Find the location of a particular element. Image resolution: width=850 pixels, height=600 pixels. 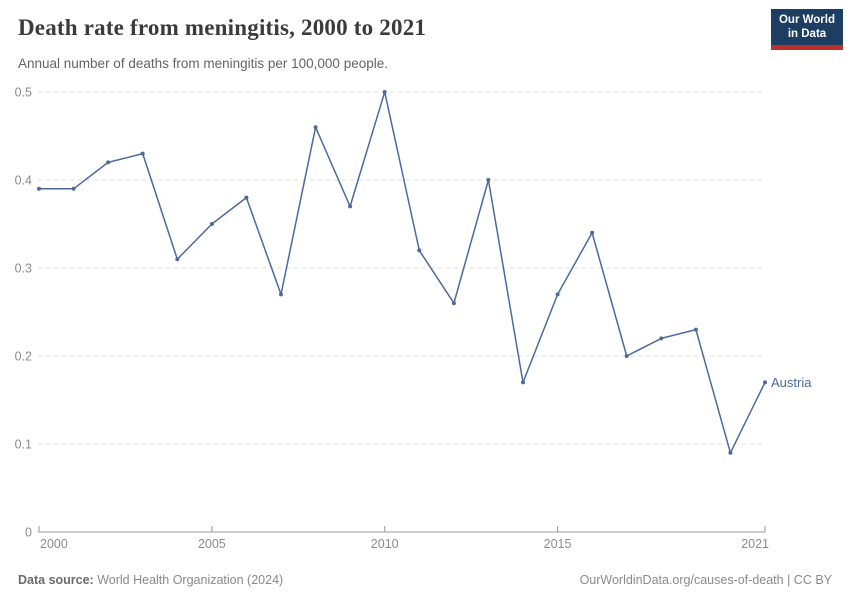

data-point-2010 is located at coordinates (384, 92).